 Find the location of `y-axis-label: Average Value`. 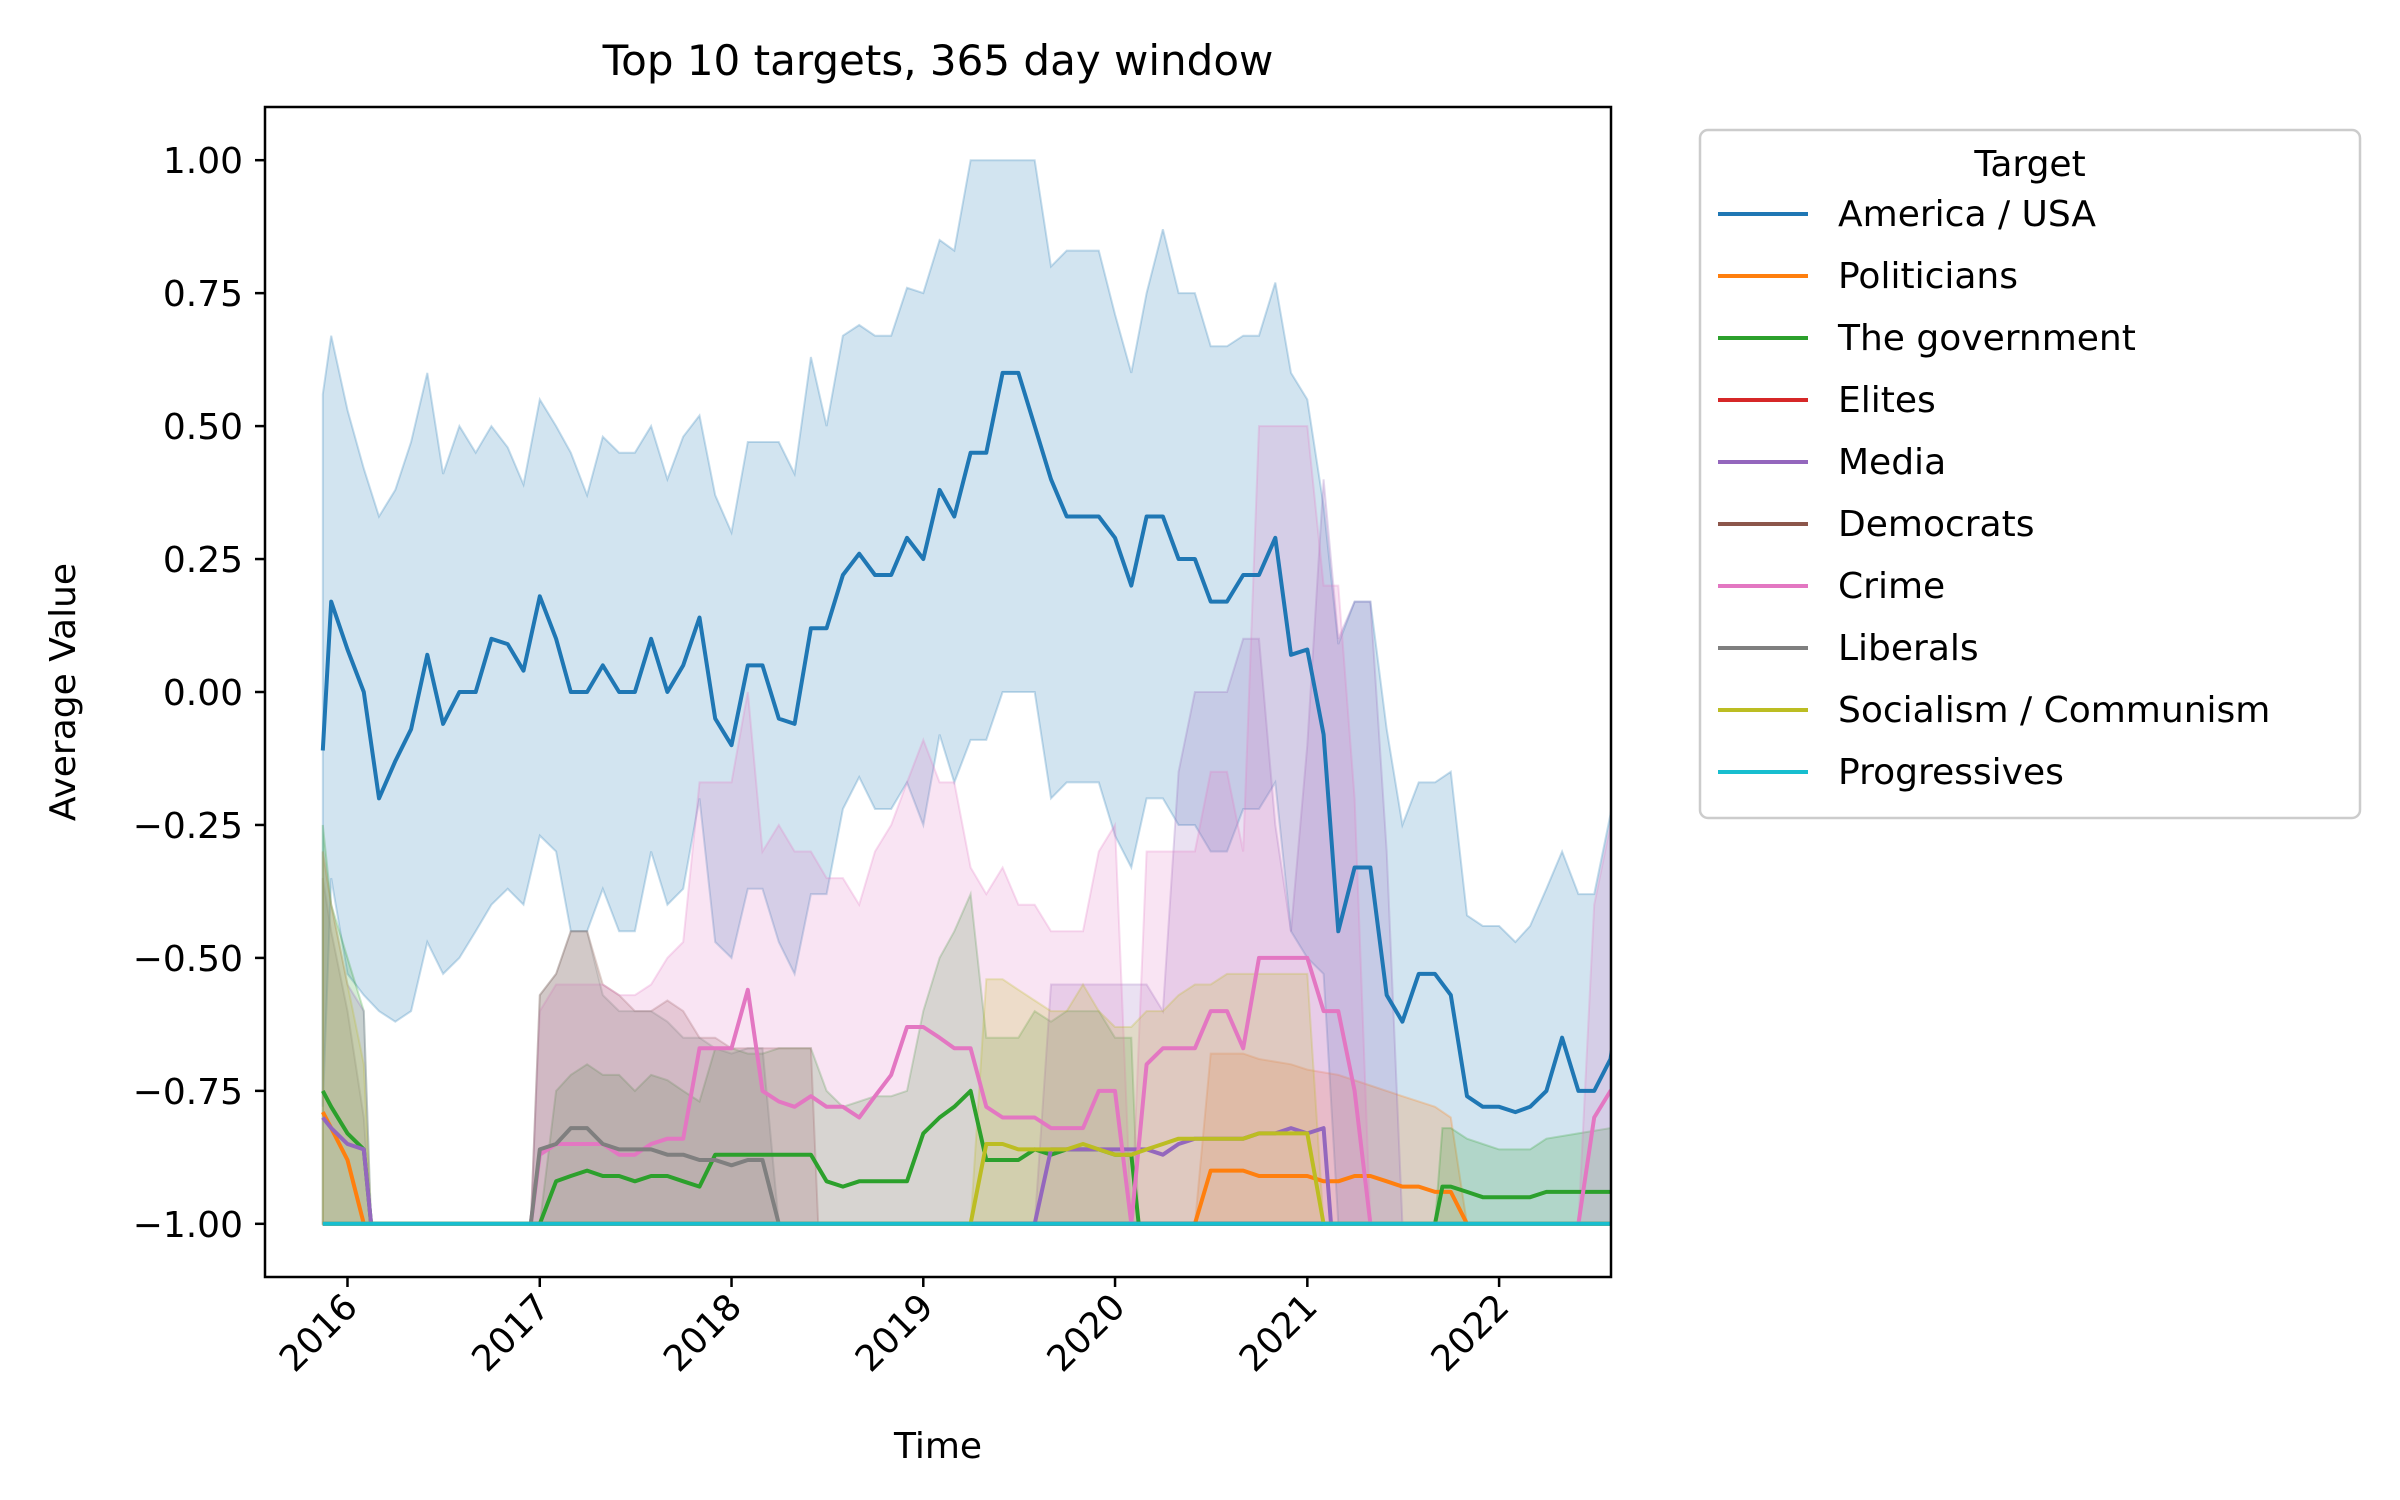

y-axis-label: Average Value is located at coordinates (63, 692).